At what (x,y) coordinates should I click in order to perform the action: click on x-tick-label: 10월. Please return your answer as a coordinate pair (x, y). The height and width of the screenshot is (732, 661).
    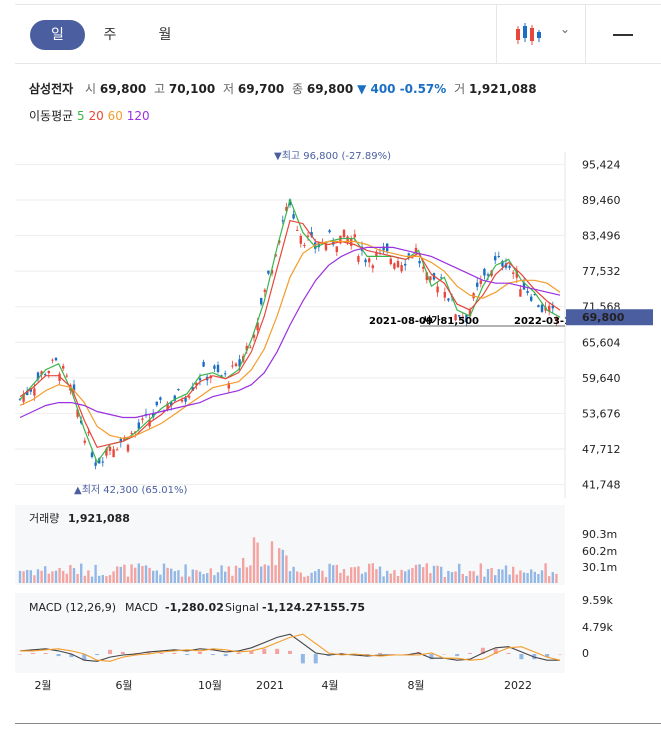
    Looking at the image, I should click on (210, 685).